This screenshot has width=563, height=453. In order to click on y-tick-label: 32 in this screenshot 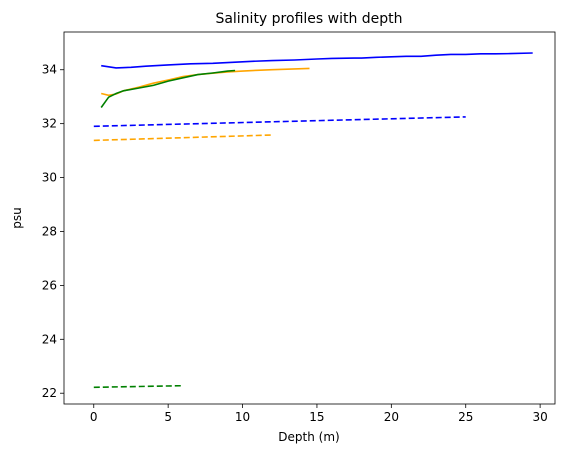, I will do `click(49, 124)`.